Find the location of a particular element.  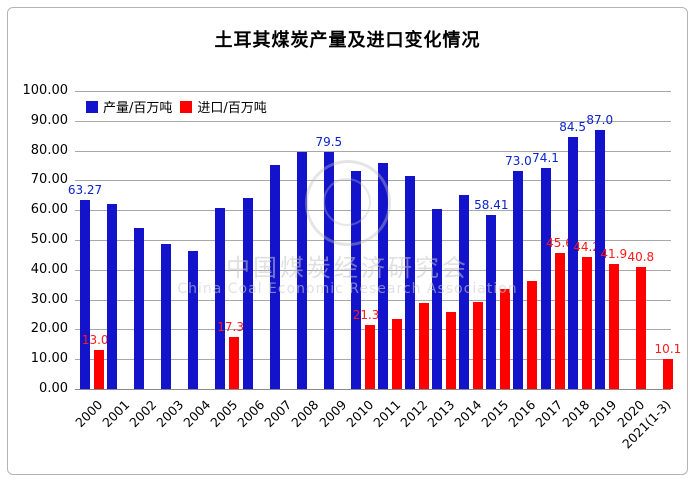

production-value-label-2019: 87.0 is located at coordinates (600, 119).